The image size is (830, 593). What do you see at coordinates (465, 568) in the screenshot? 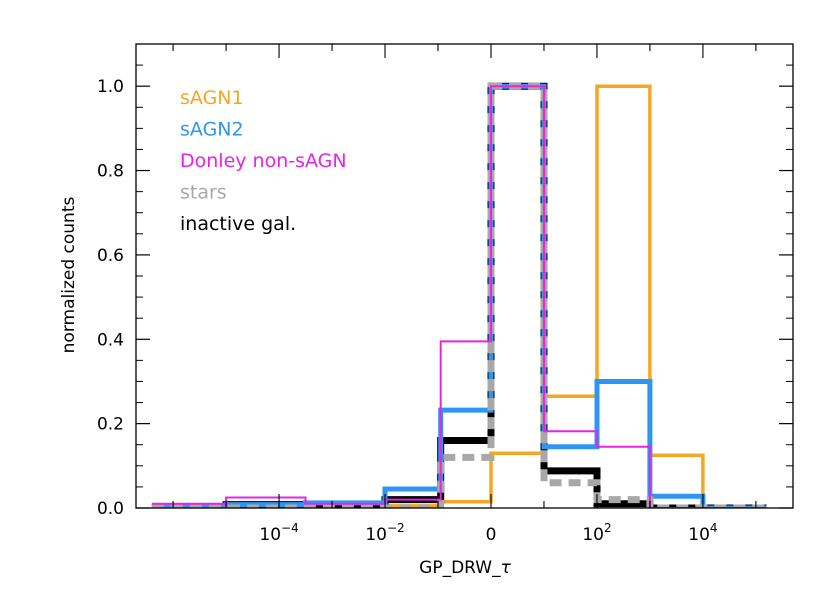
I see `x-axis-label: GP_DRW_τ` at bounding box center [465, 568].